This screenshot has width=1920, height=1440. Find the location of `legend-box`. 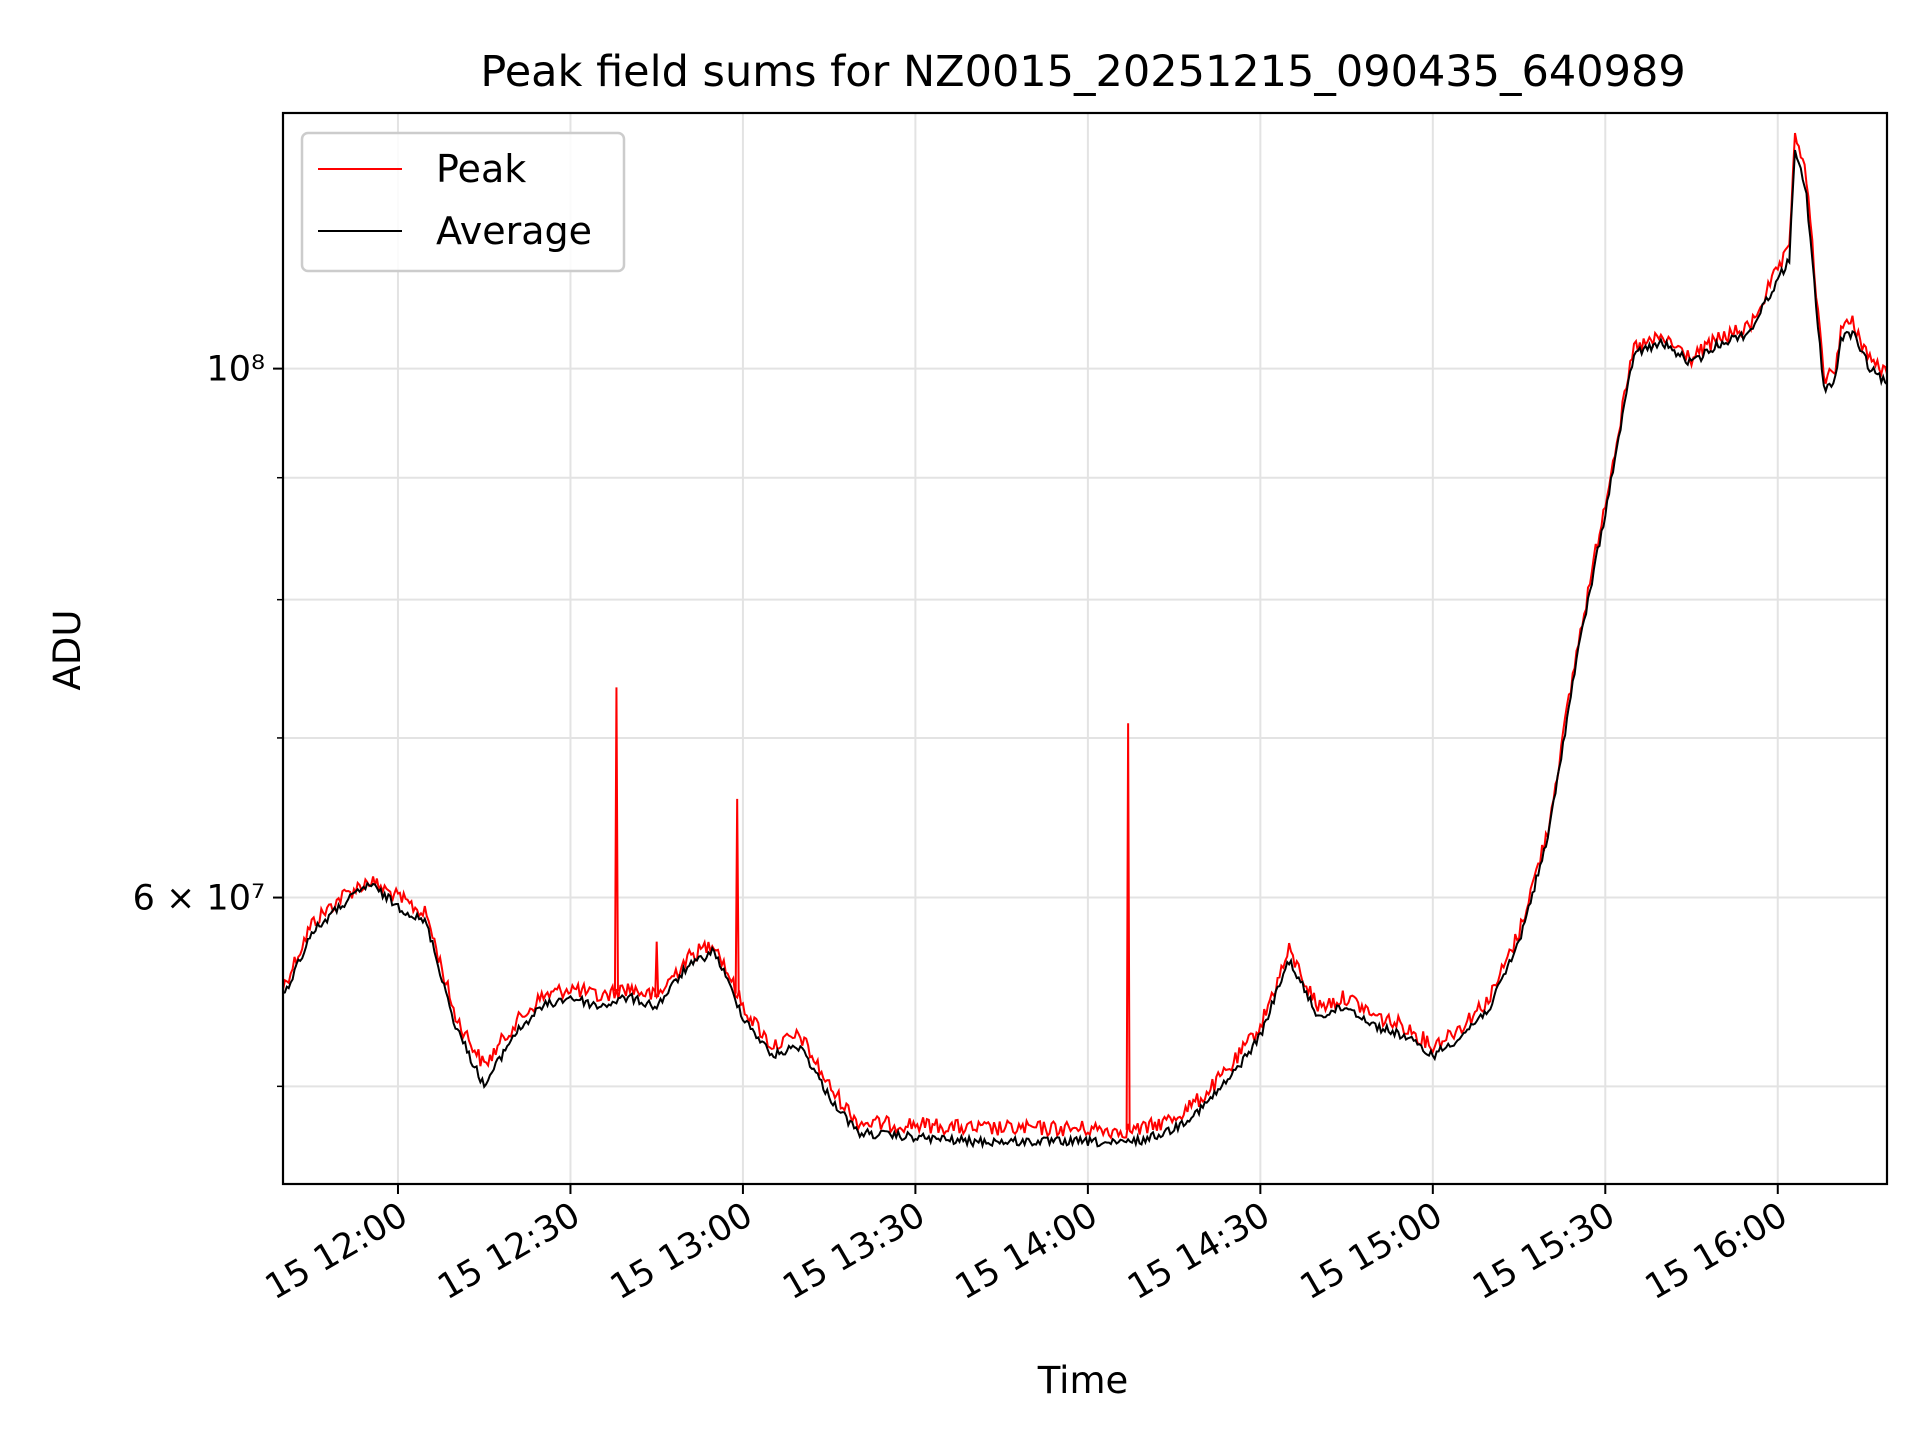

legend-box is located at coordinates (463, 202).